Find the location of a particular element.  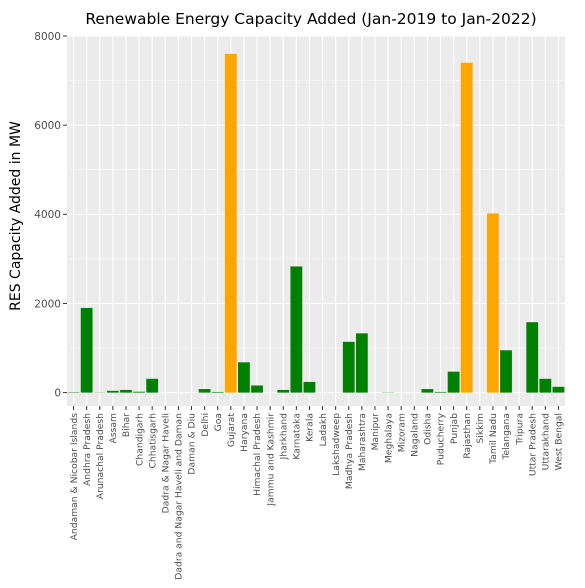

y-tick-label: 0 is located at coordinates (57, 393).